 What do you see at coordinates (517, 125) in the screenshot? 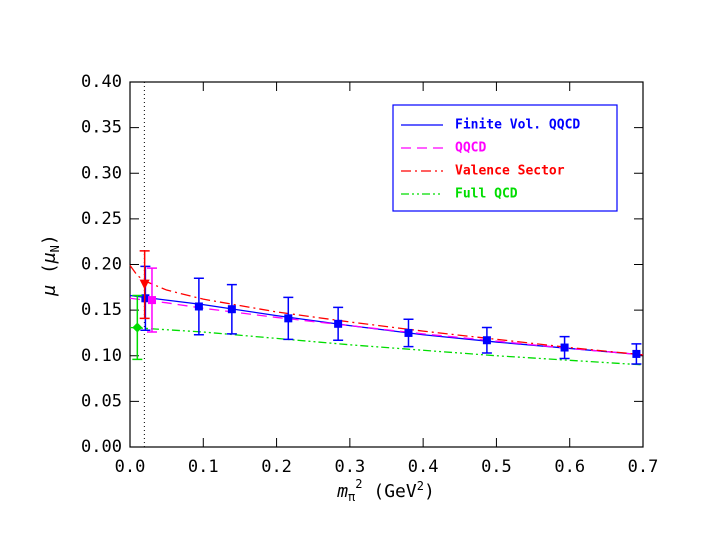
I see `legend-label: Finite Vol. QQCD` at bounding box center [517, 125].